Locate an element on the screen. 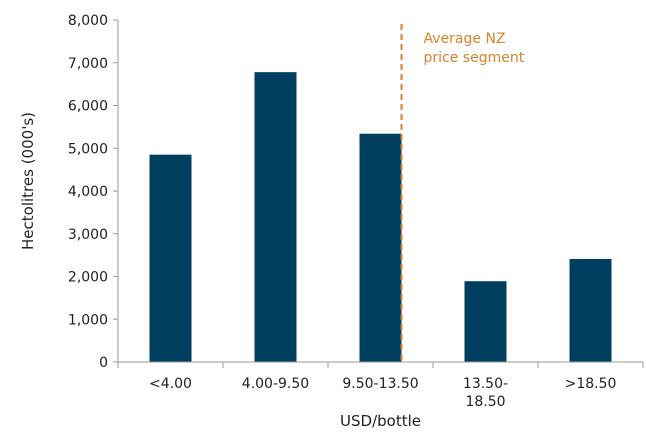 The width and height of the screenshot is (646, 433). x-tick-label: 18.50 is located at coordinates (485, 402).